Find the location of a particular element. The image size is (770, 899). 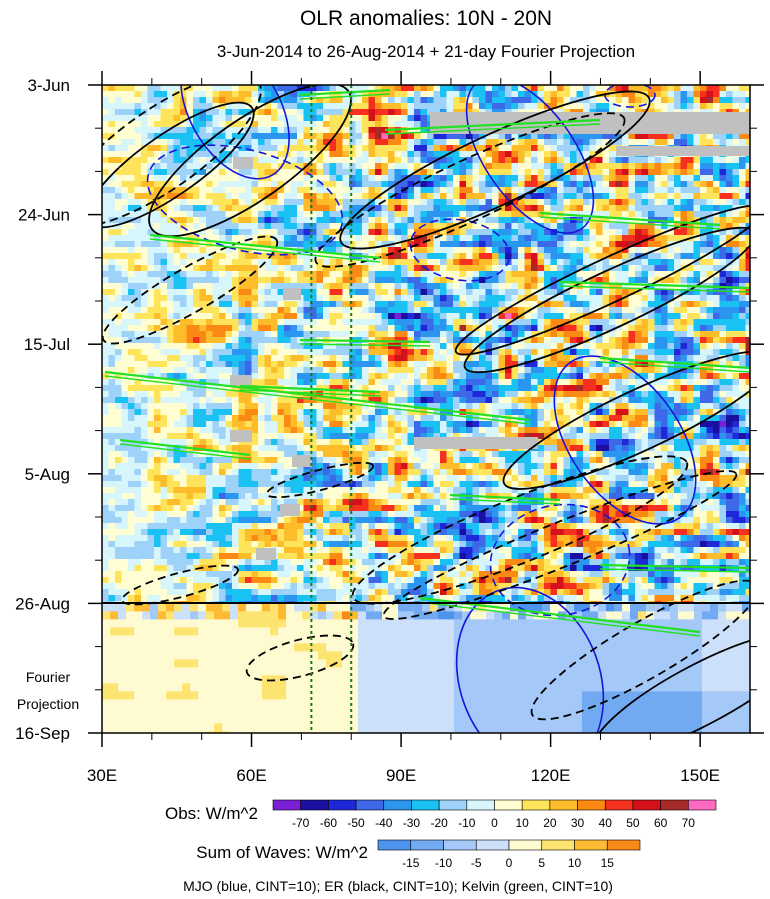

waves-colorbar-label-value: 10 is located at coordinates (575, 863).